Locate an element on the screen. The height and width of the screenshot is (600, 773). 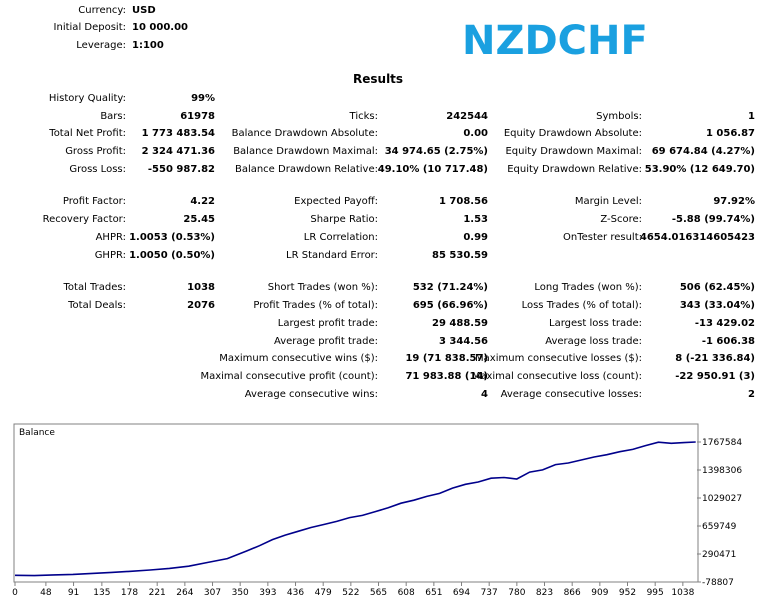
x-tick-label: 565 is located at coordinates (378, 593).